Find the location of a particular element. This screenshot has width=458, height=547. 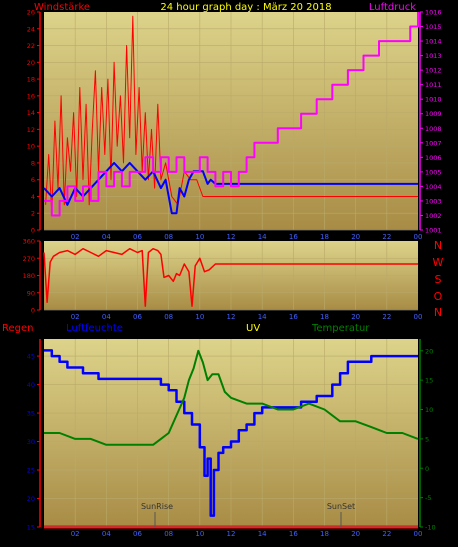

left-tick-label: 8 is located at coordinates (33, 163).